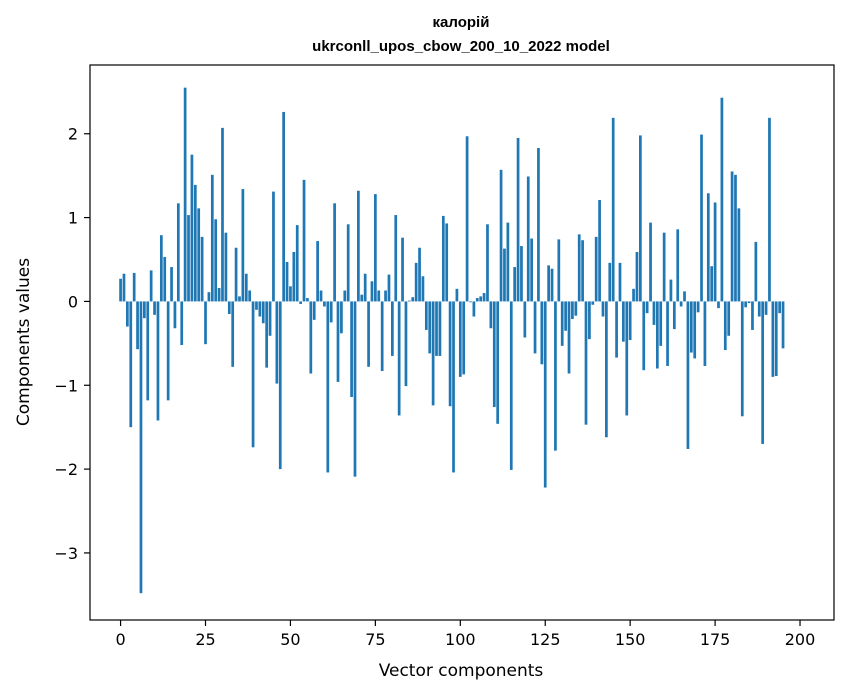  What do you see at coordinates (461, 46) in the screenshot?
I see `chart-title-line2: ukrconll_upos_cbow_200_10_2022 model` at bounding box center [461, 46].